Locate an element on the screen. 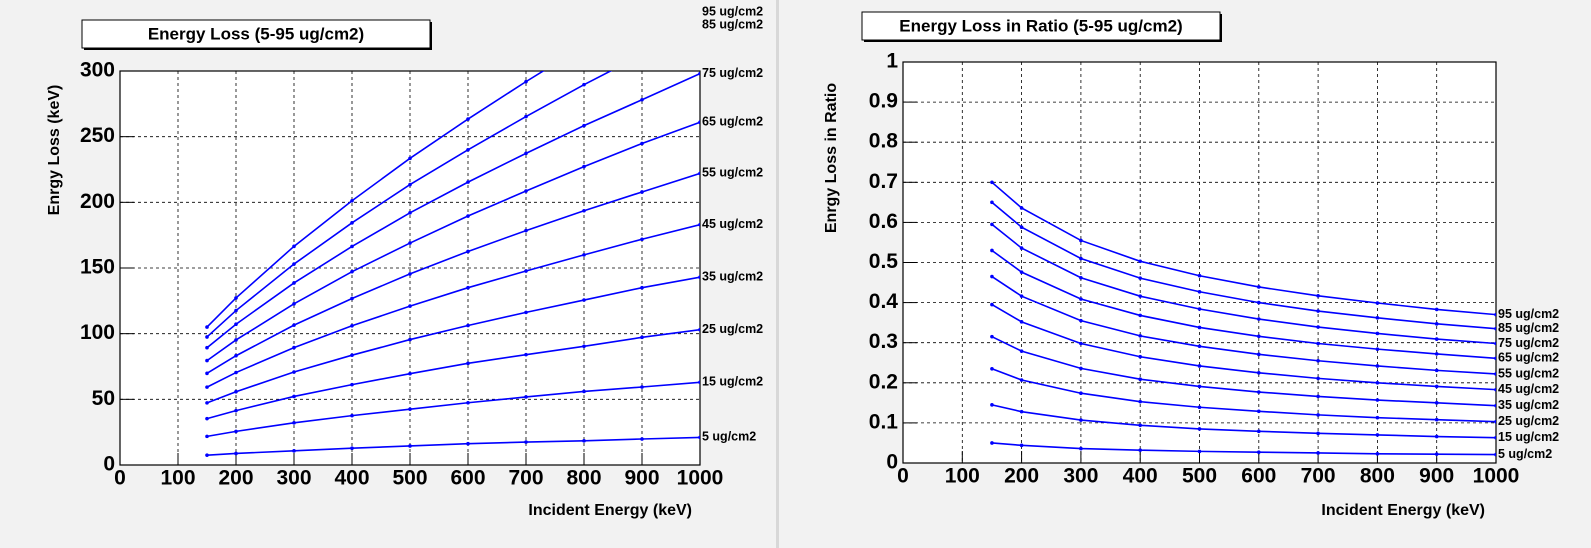 This screenshot has height=548, width=1591. x-tick-label: 500 is located at coordinates (1199, 476).